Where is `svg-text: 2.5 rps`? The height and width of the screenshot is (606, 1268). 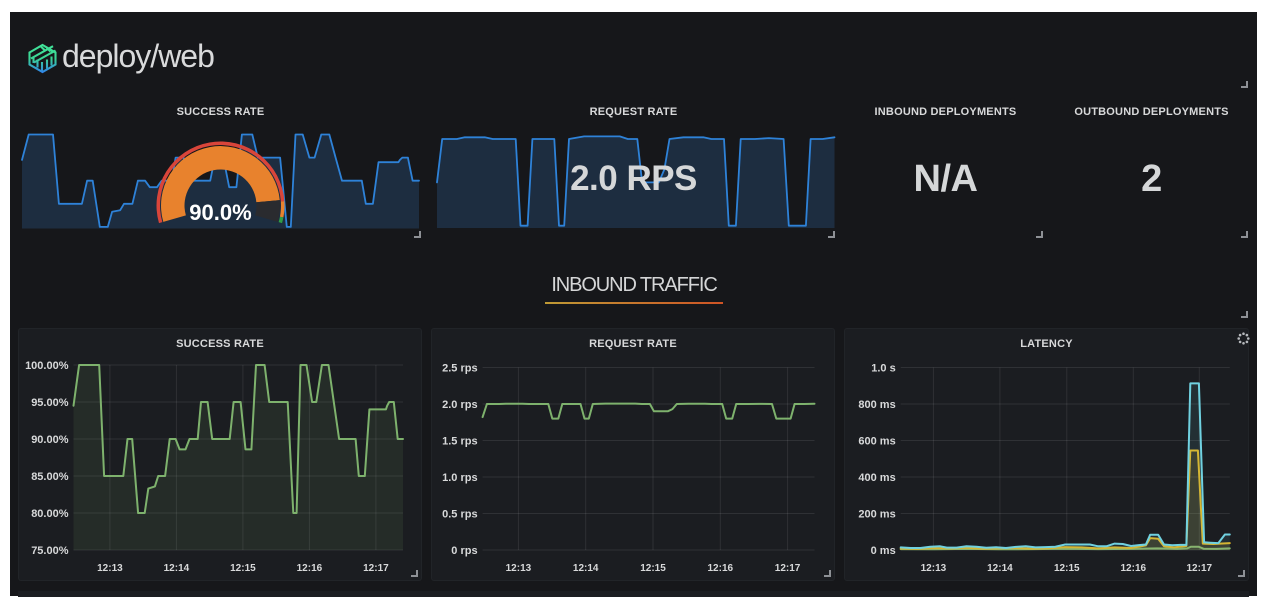
svg-text: 2.5 rps is located at coordinates (459, 369).